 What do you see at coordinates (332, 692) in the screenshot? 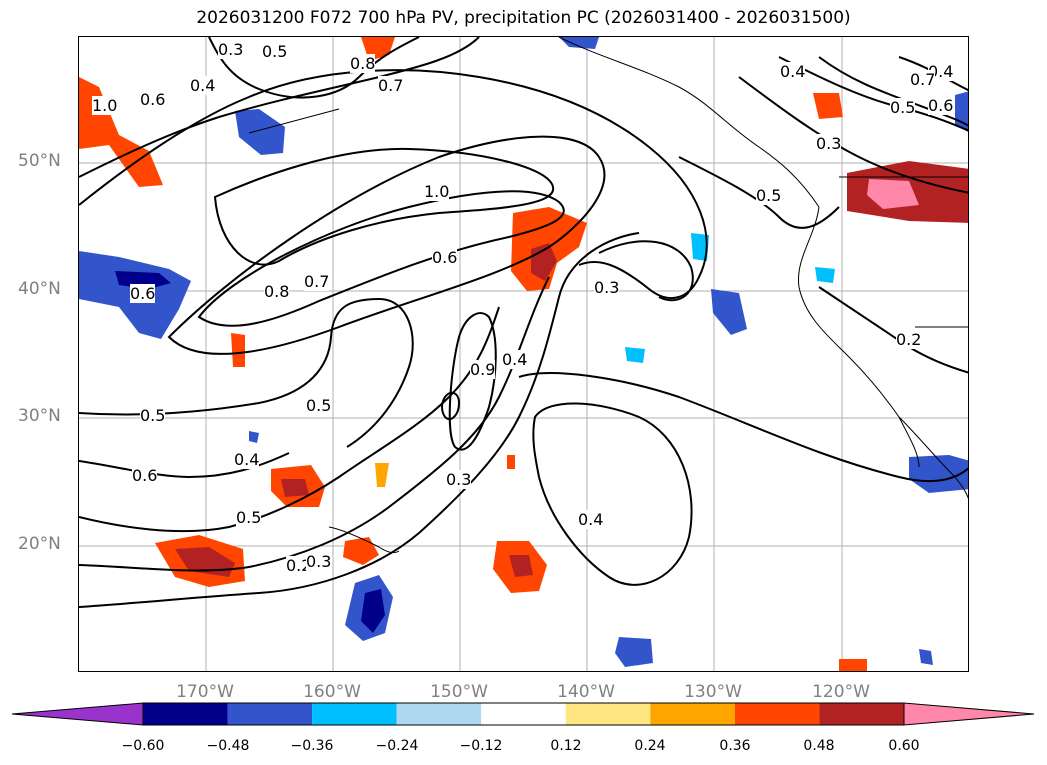
I see `lon-label-160w: 160°W` at bounding box center [332, 692].